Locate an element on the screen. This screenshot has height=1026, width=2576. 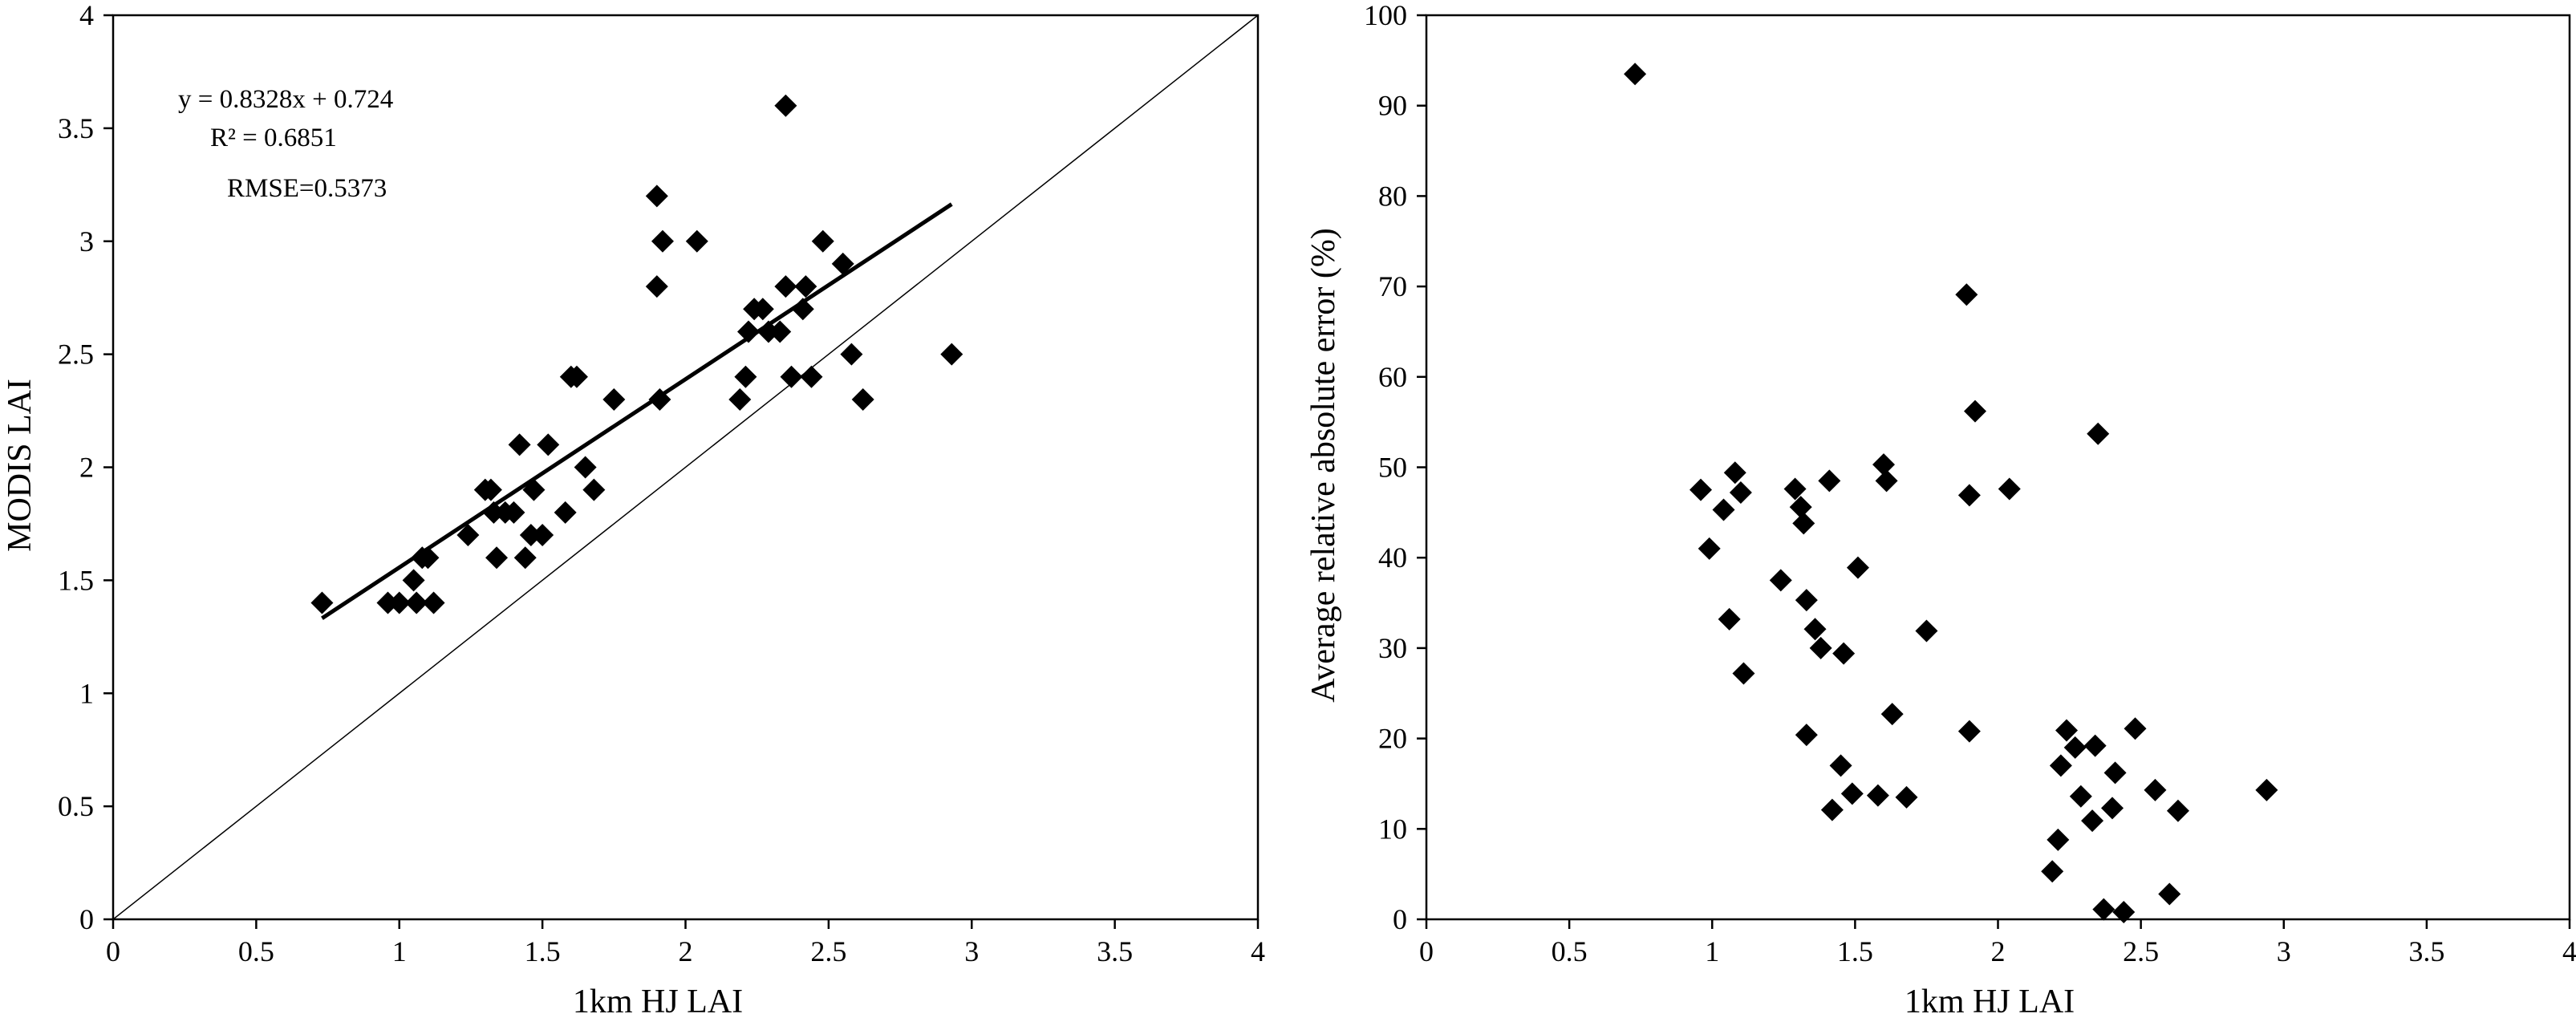
left-x-ticks: 0 0.5 1 1.5 2 2.5 3 3.5 4 is located at coordinates (685, 943).